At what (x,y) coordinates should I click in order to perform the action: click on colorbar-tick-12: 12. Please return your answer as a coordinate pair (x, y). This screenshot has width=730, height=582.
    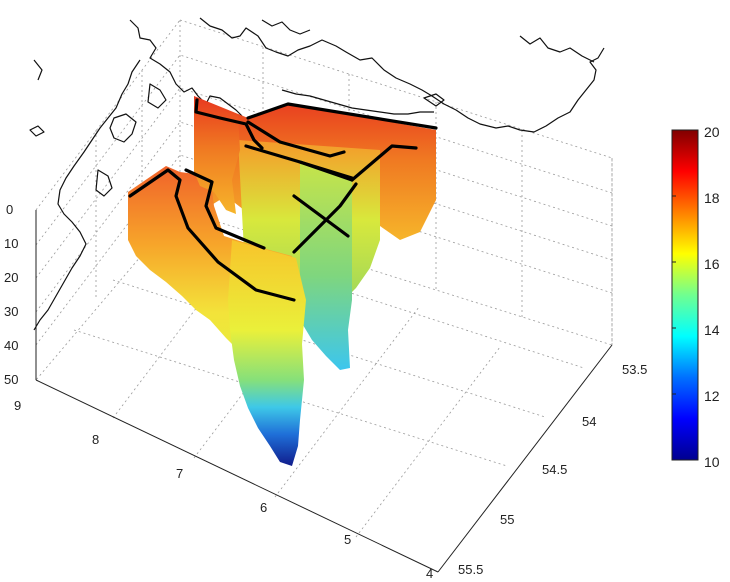
    Looking at the image, I should click on (712, 396).